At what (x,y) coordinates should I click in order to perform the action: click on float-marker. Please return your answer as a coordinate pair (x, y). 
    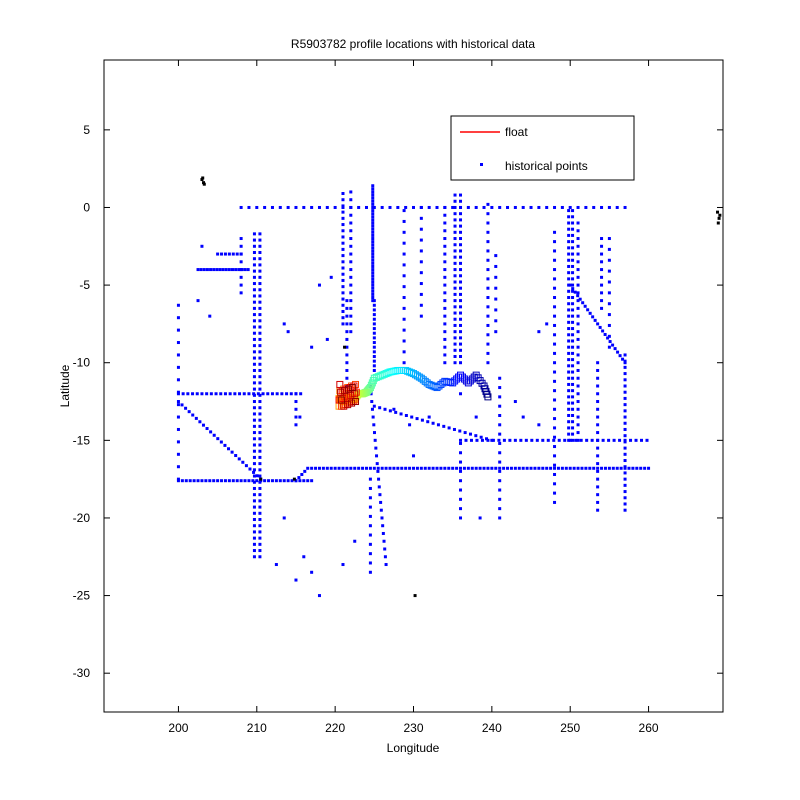
    Looking at the image, I should click on (341, 400).